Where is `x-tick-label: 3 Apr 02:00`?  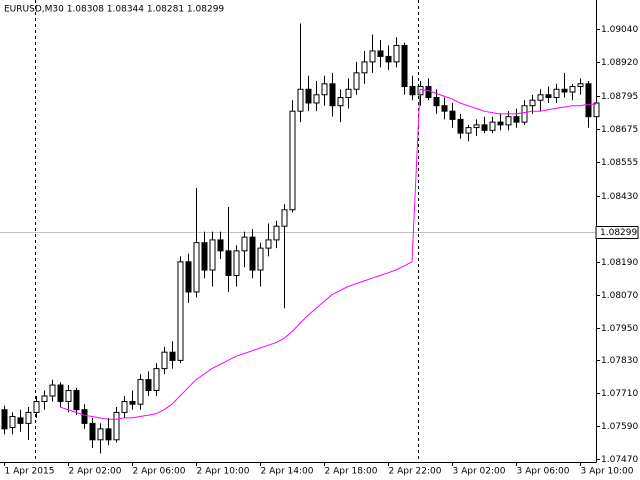
x-tick-label: 3 Apr 02:00 is located at coordinates (479, 472).